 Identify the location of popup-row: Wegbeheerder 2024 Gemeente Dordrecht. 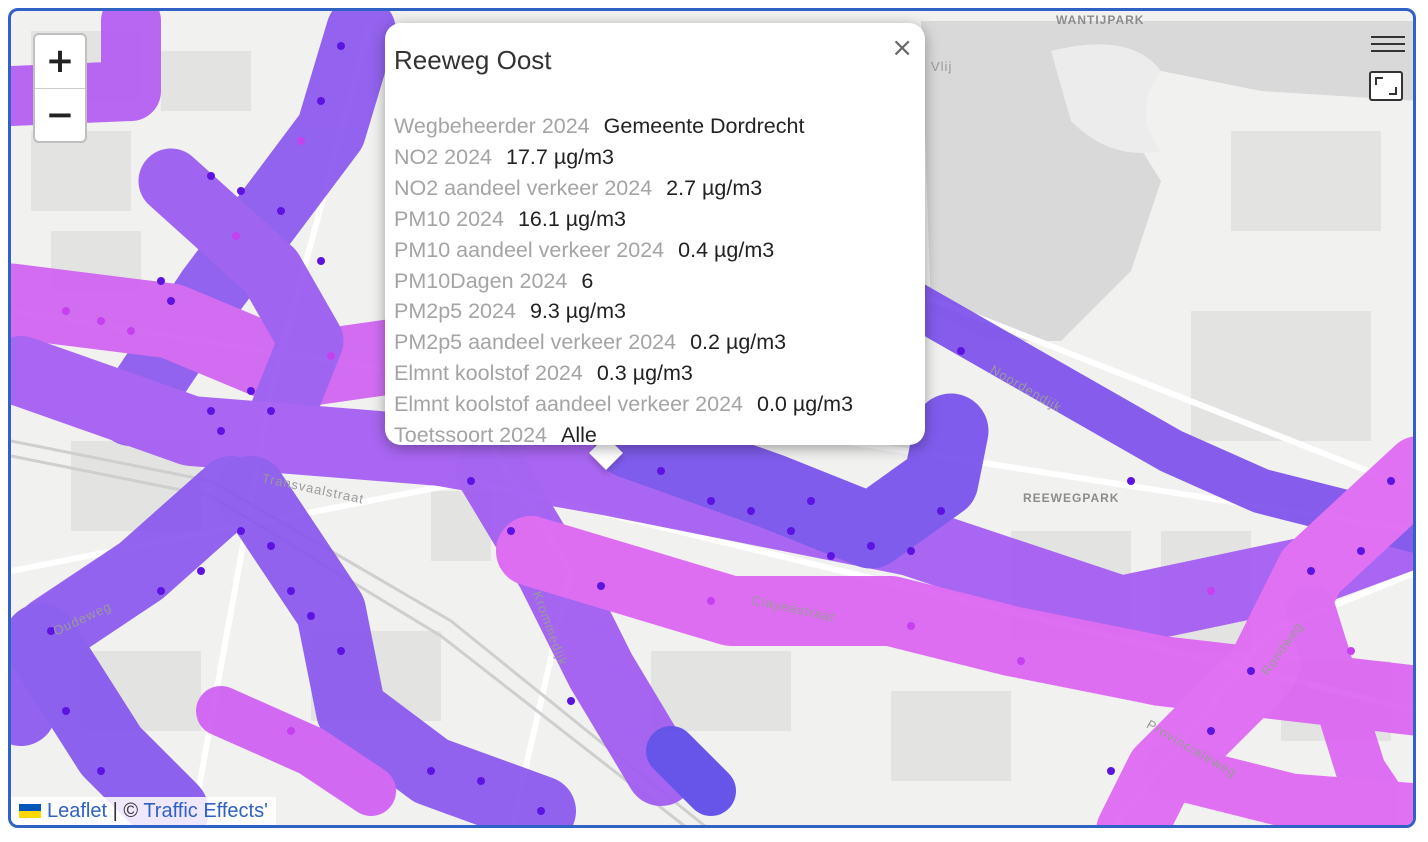
(623, 126).